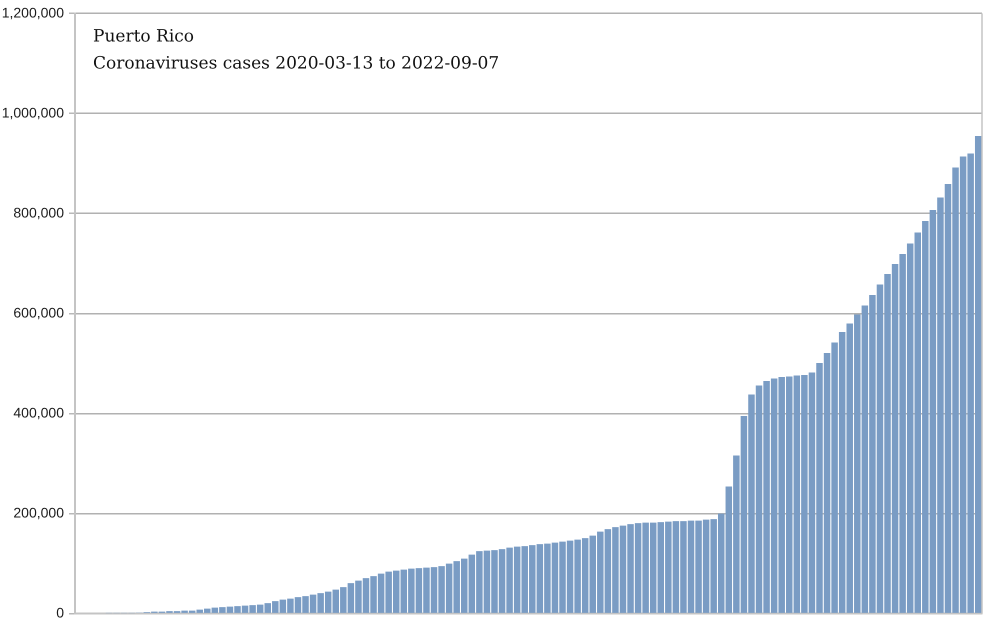 This screenshot has height=627, width=1000. Describe the element at coordinates (38, 212) in the screenshot. I see `y-tick-label: 800,000` at that location.